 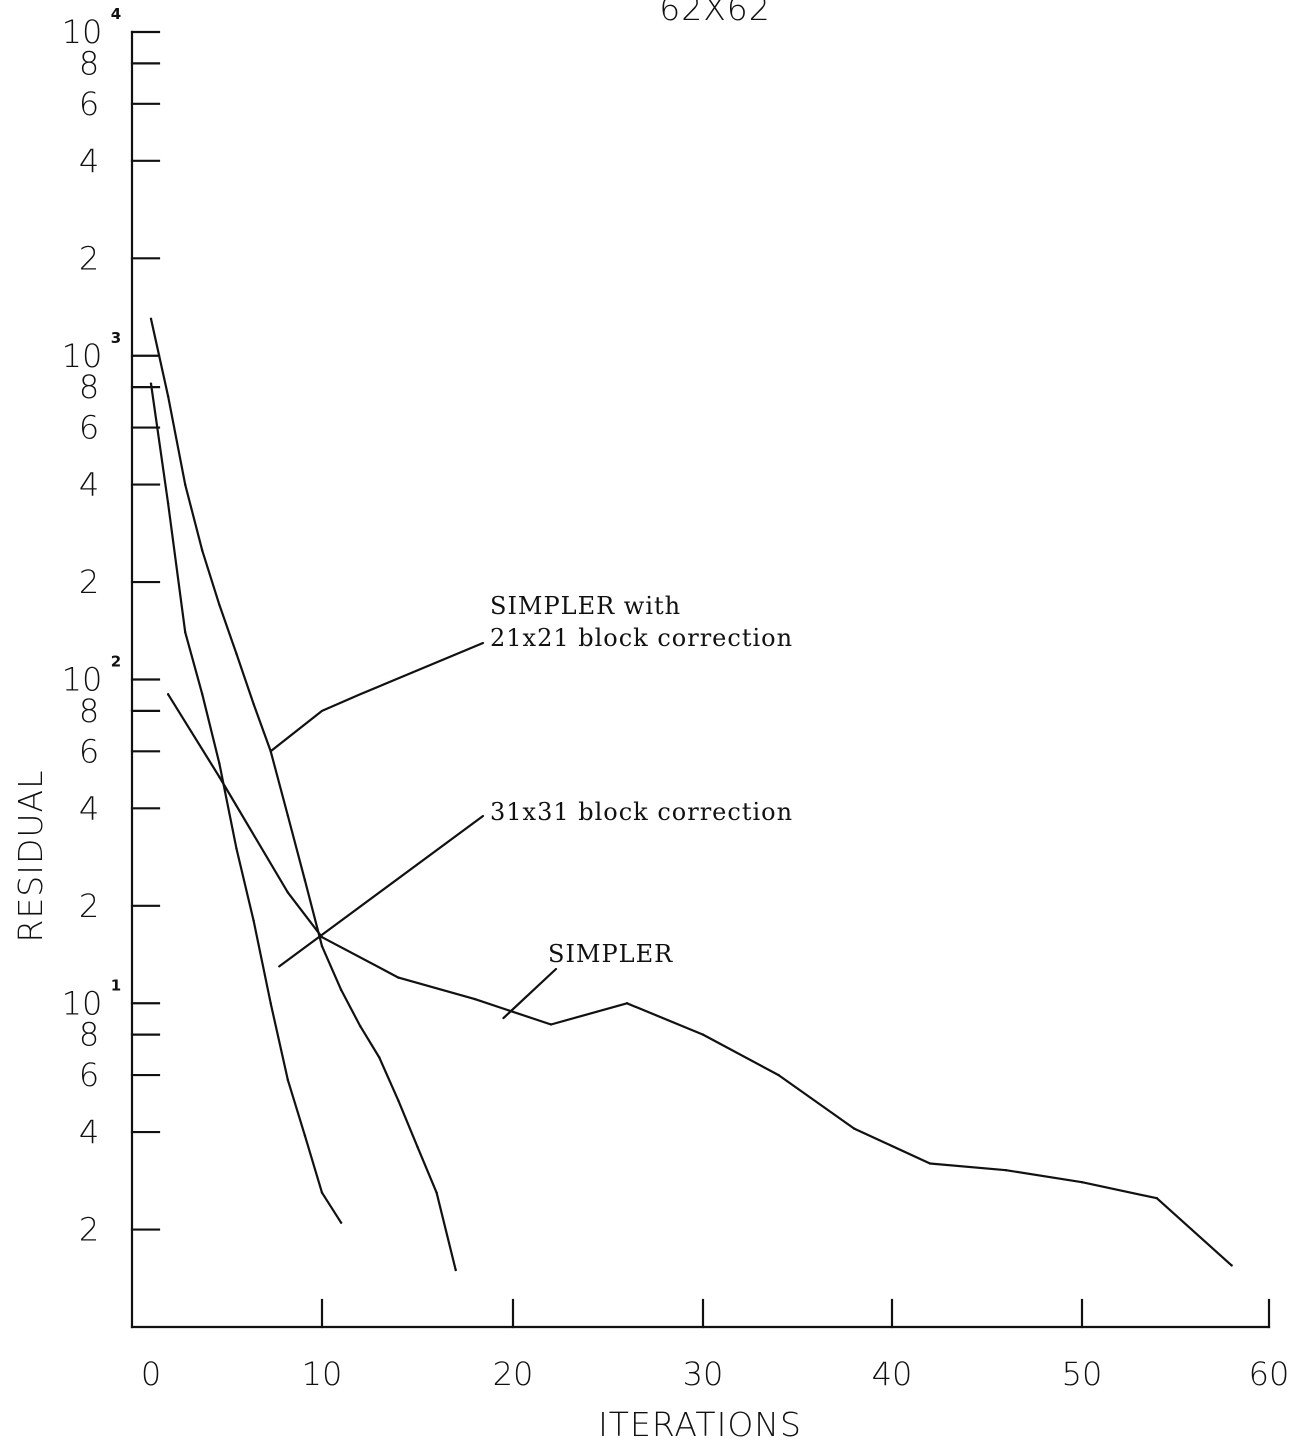 I want to click on annotation-label: SIMPLER with, so click(x=585, y=606).